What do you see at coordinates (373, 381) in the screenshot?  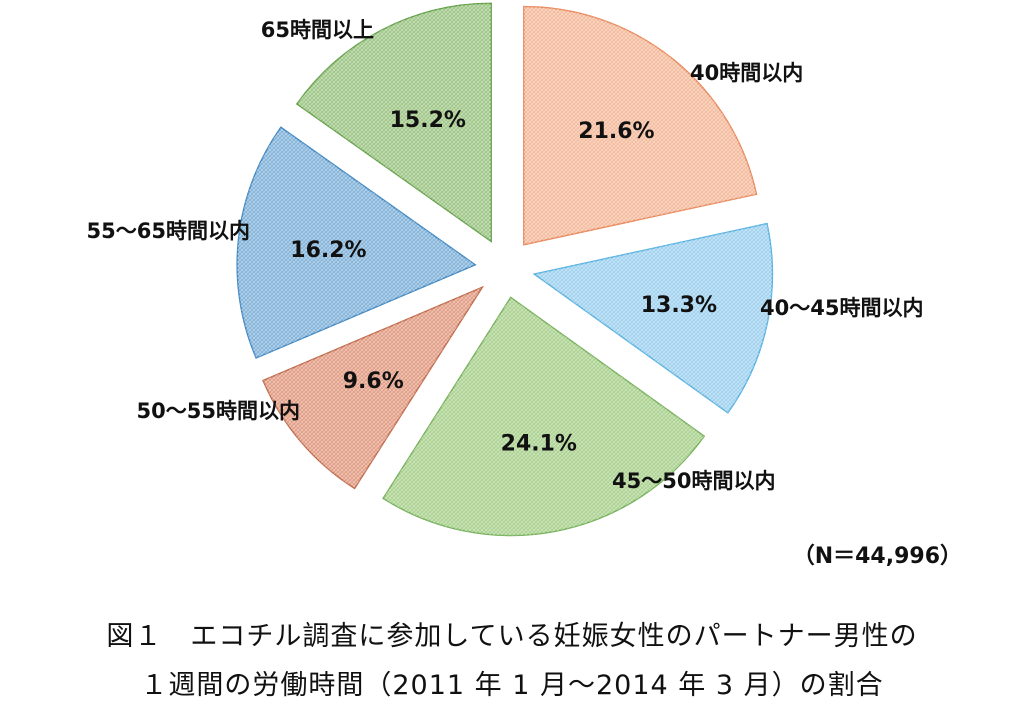 I see `slice-value-label: 9.6%` at bounding box center [373, 381].